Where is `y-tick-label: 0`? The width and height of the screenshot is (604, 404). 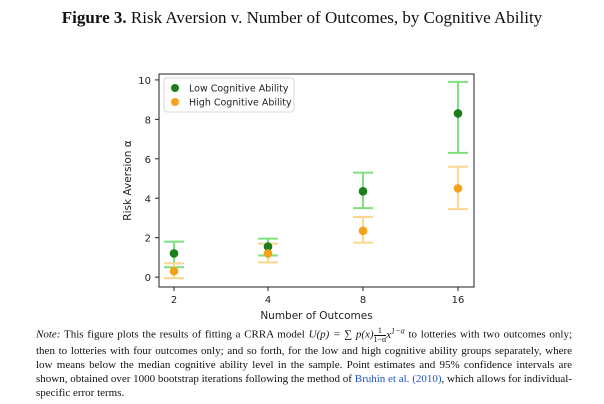
y-tick-label: 0 is located at coordinates (148, 278).